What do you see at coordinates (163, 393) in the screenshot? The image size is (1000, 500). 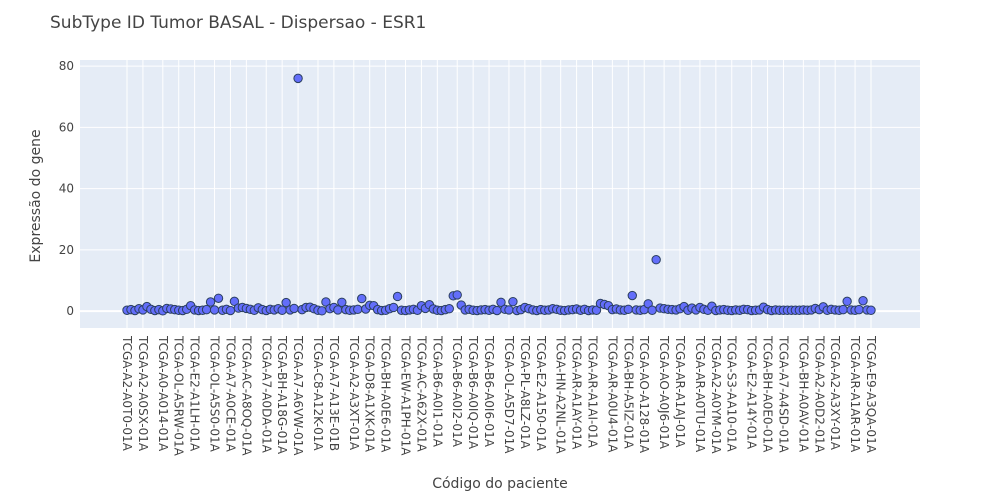 I see `x-tick-label: TCGA-A0-A014-01A` at bounding box center [163, 393].